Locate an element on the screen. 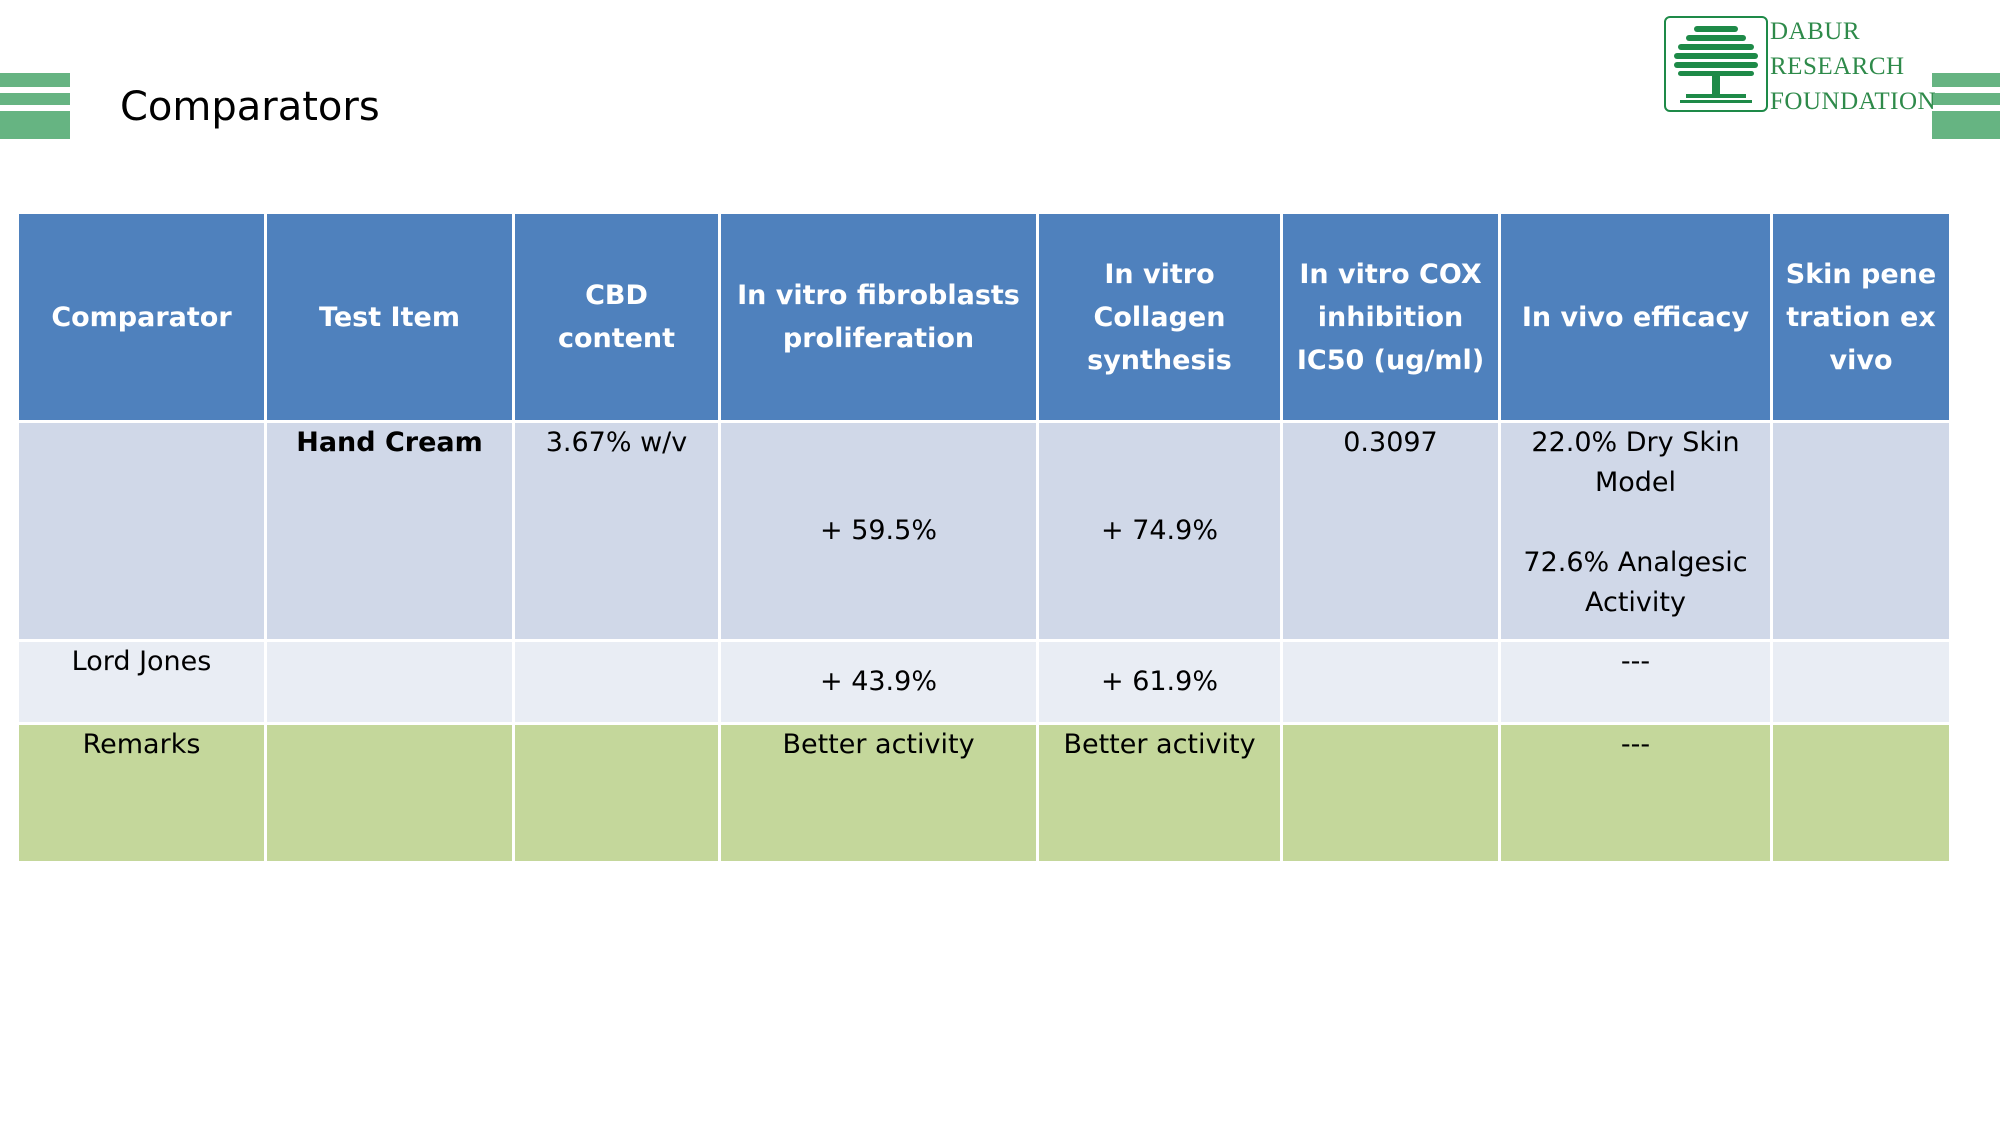  header-in-vivo: In vivo efficacy is located at coordinates (1635, 317).